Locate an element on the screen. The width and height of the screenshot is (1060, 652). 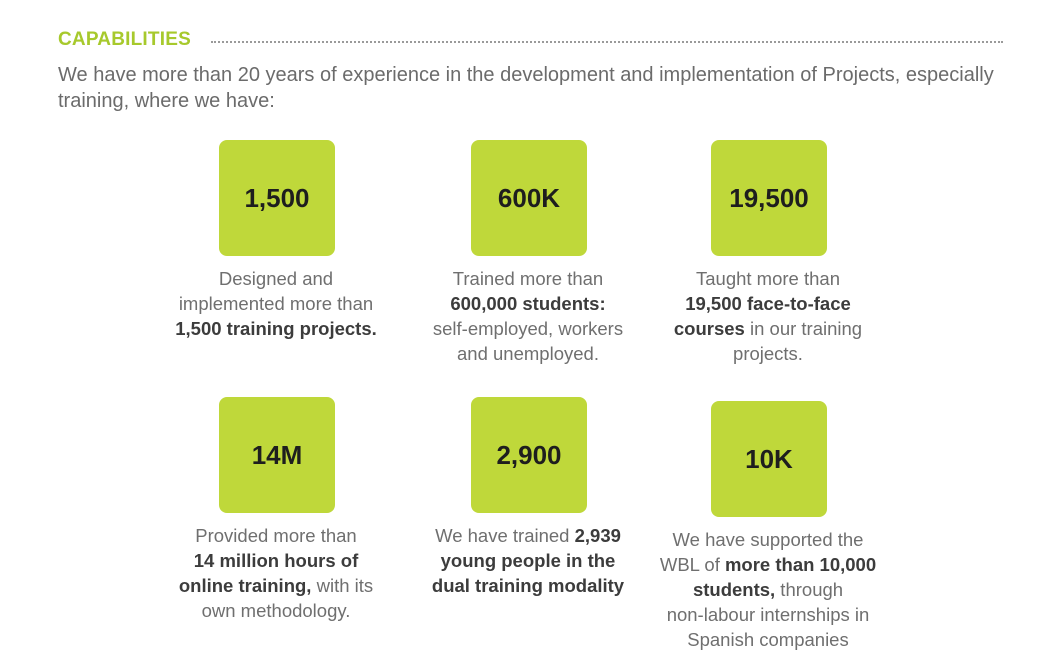
bold-text: students, is located at coordinates (734, 589).